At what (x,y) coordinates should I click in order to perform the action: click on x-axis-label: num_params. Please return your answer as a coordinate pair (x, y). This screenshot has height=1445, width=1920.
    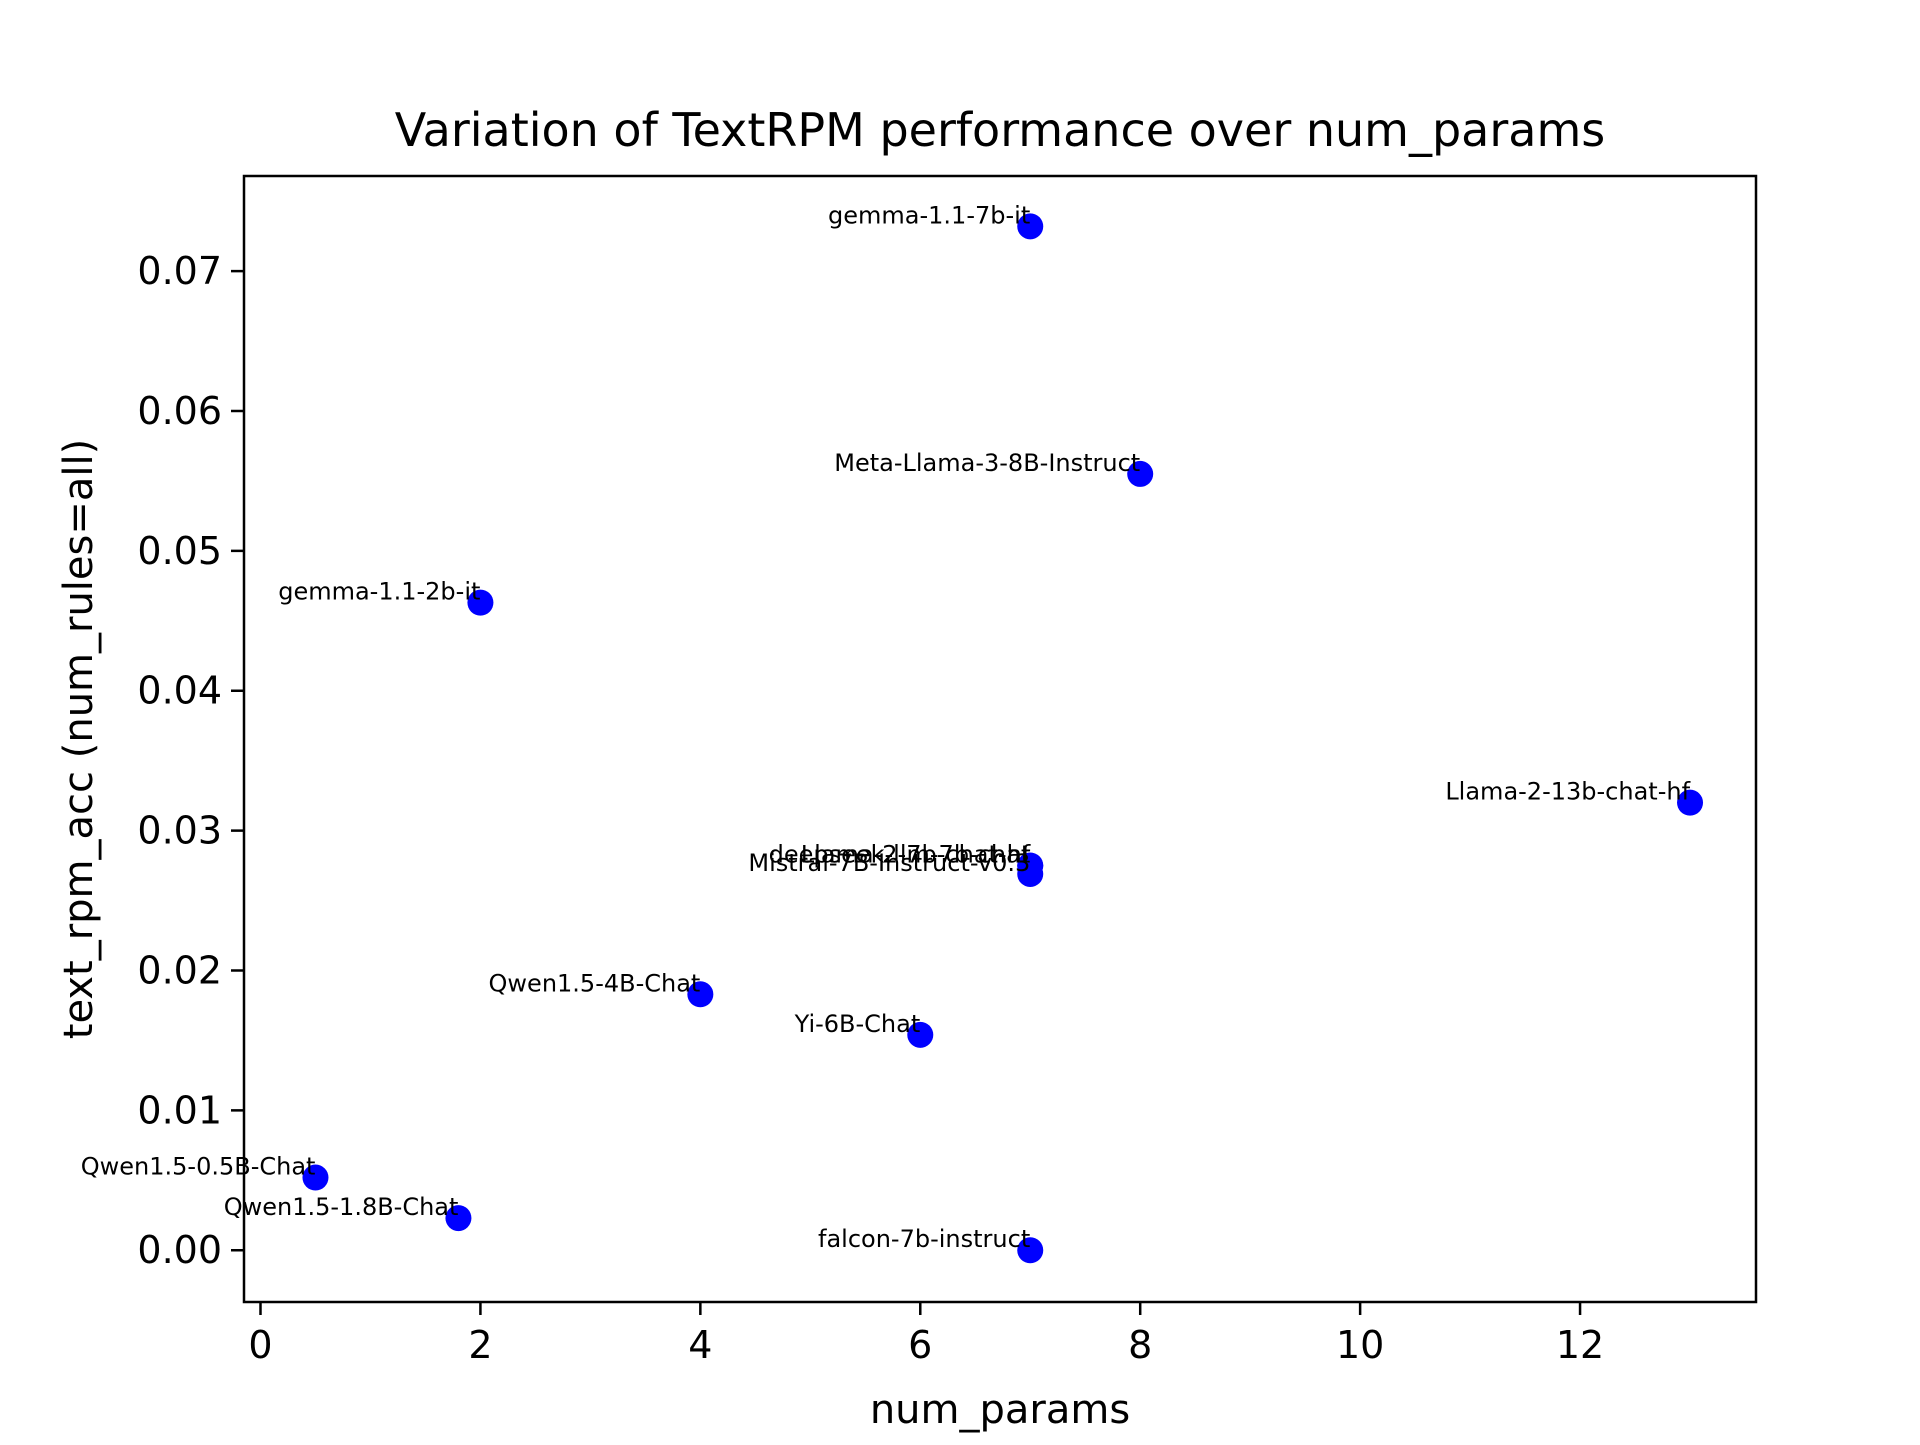
    Looking at the image, I should click on (1000, 1410).